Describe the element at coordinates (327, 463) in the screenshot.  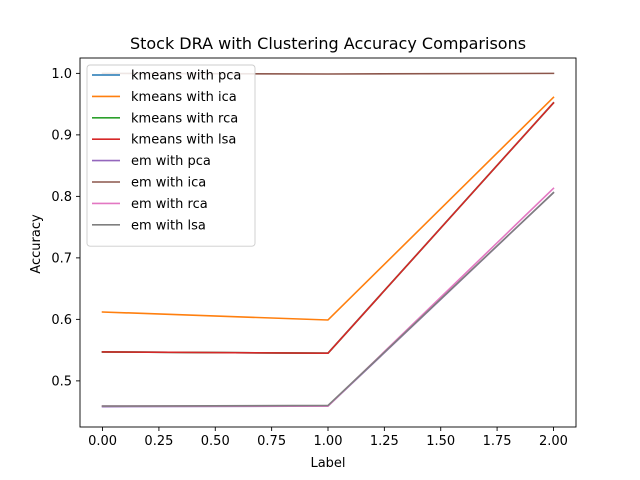
I see `x-axis-label: Label` at that location.